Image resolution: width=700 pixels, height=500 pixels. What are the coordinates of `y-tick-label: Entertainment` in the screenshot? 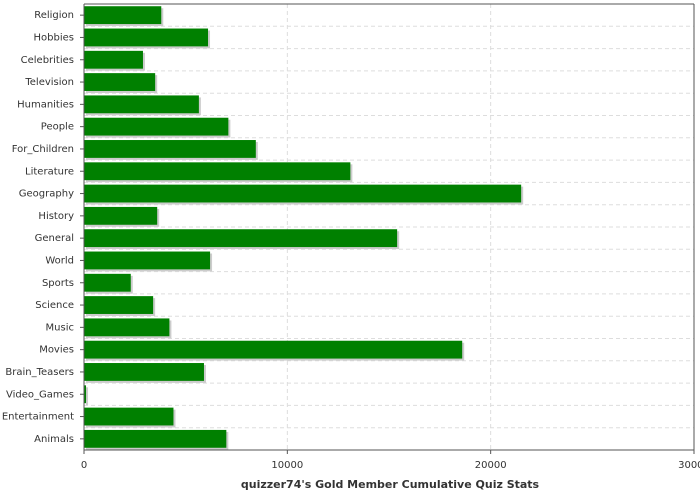 It's located at (38, 417).